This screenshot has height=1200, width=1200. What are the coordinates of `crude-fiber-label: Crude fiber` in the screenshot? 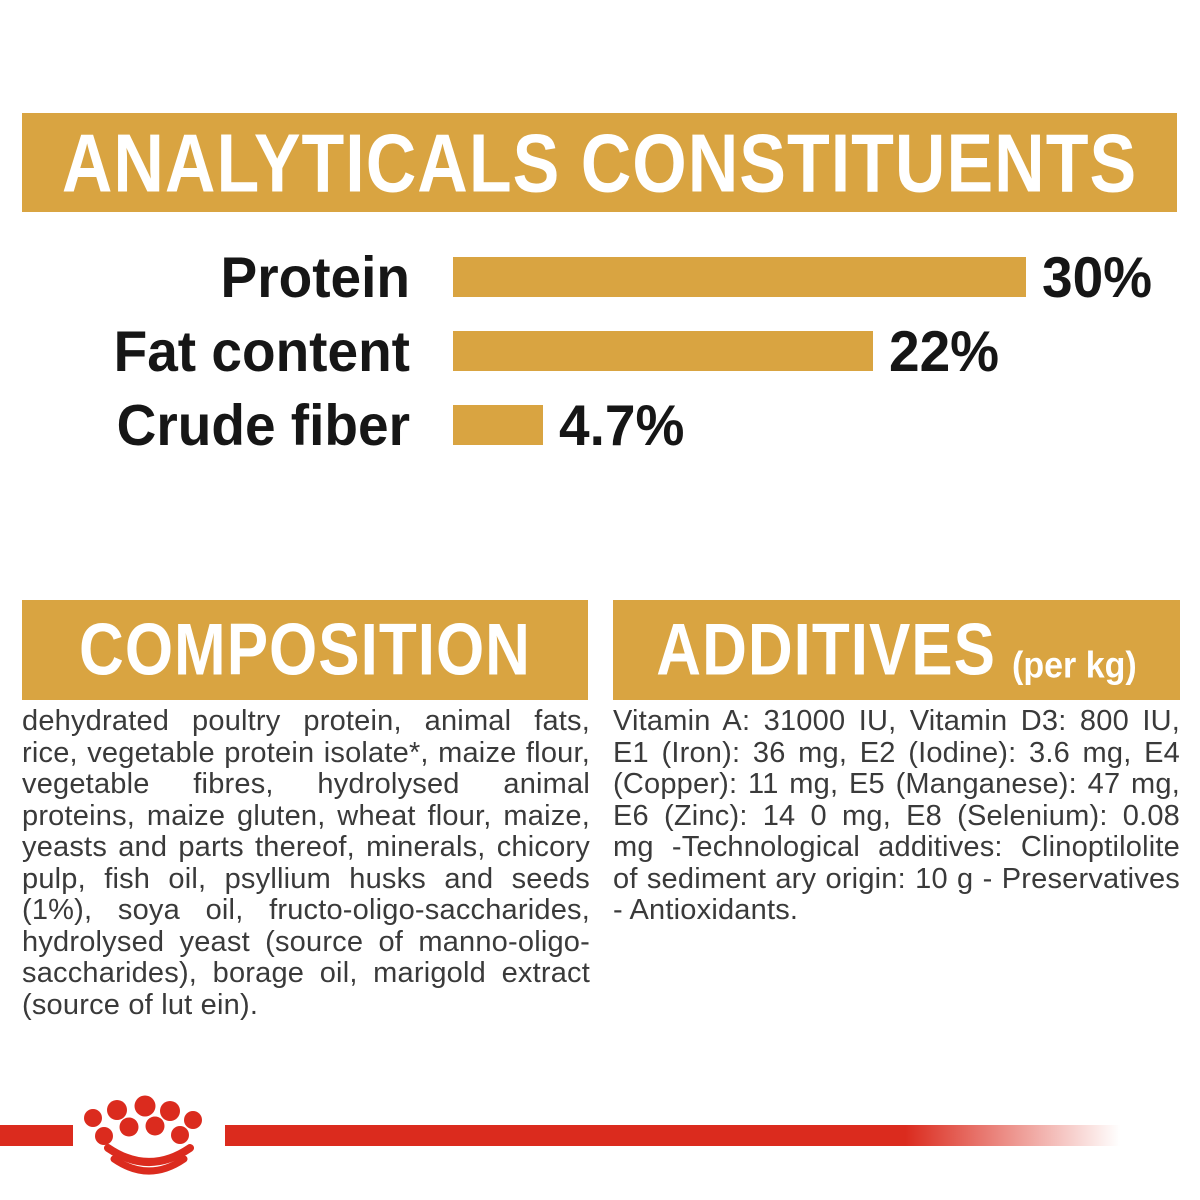 It's located at (263, 425).